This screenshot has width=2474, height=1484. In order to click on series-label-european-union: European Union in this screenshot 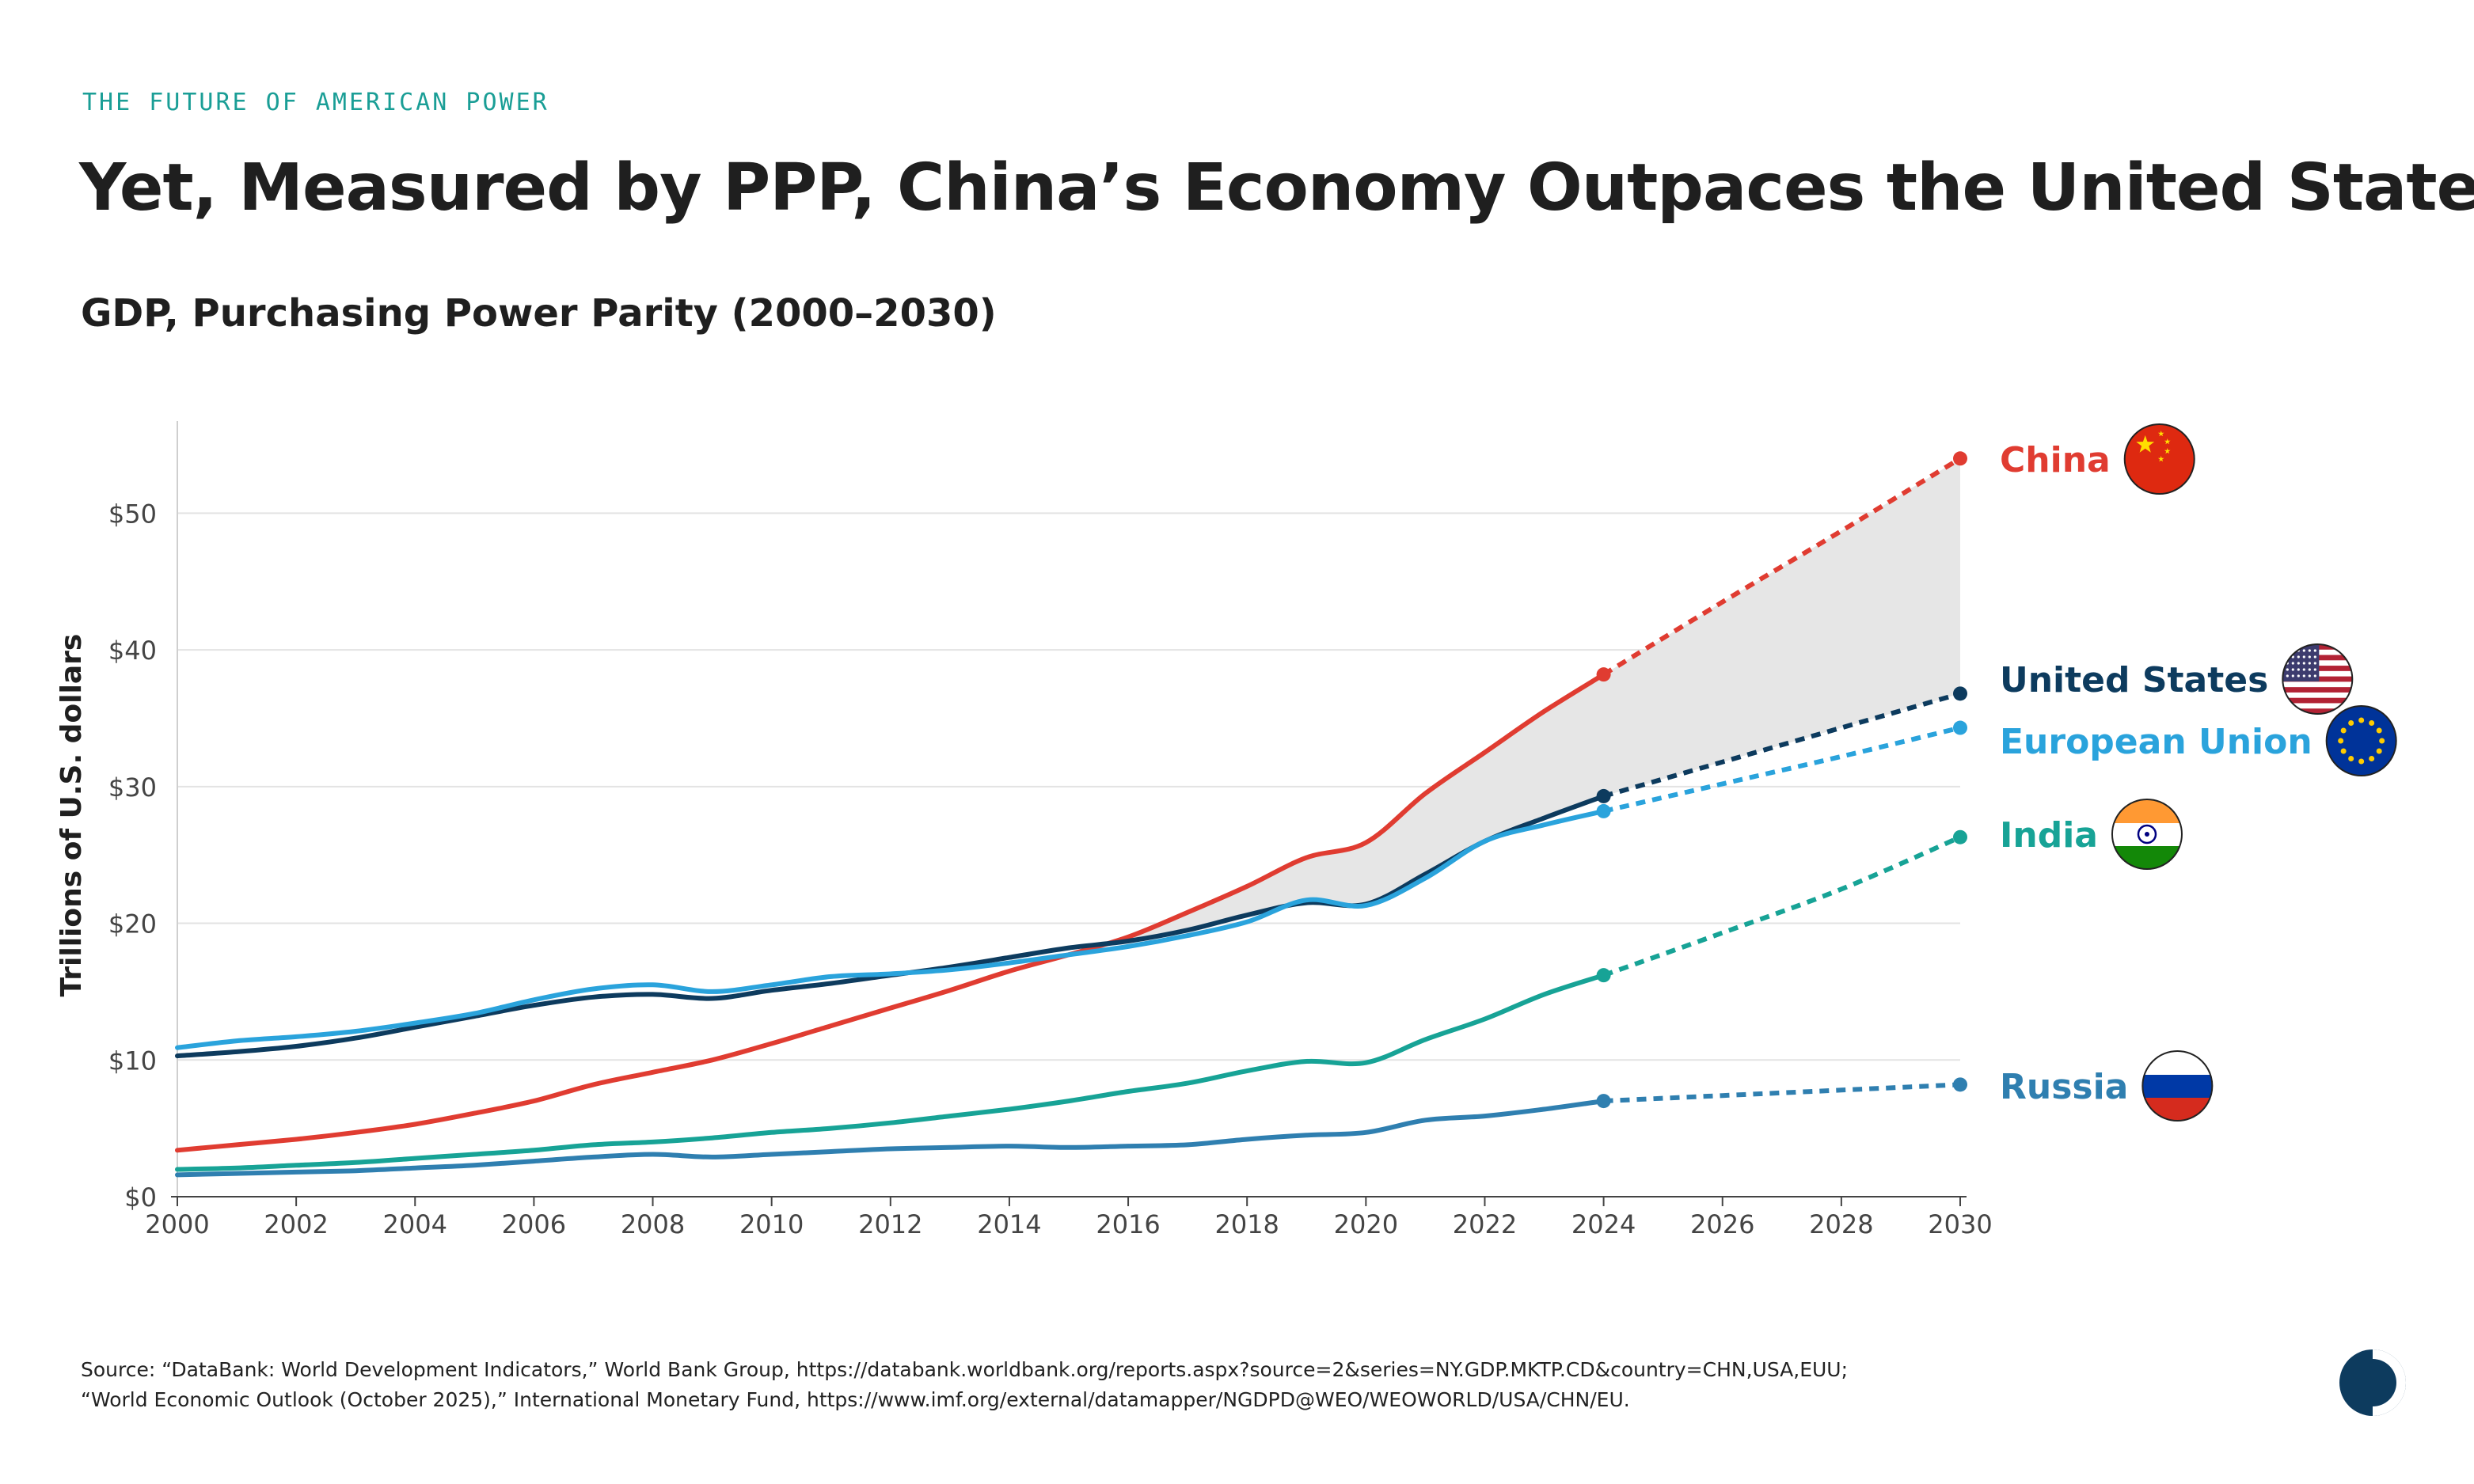, I will do `click(2156, 742)`.